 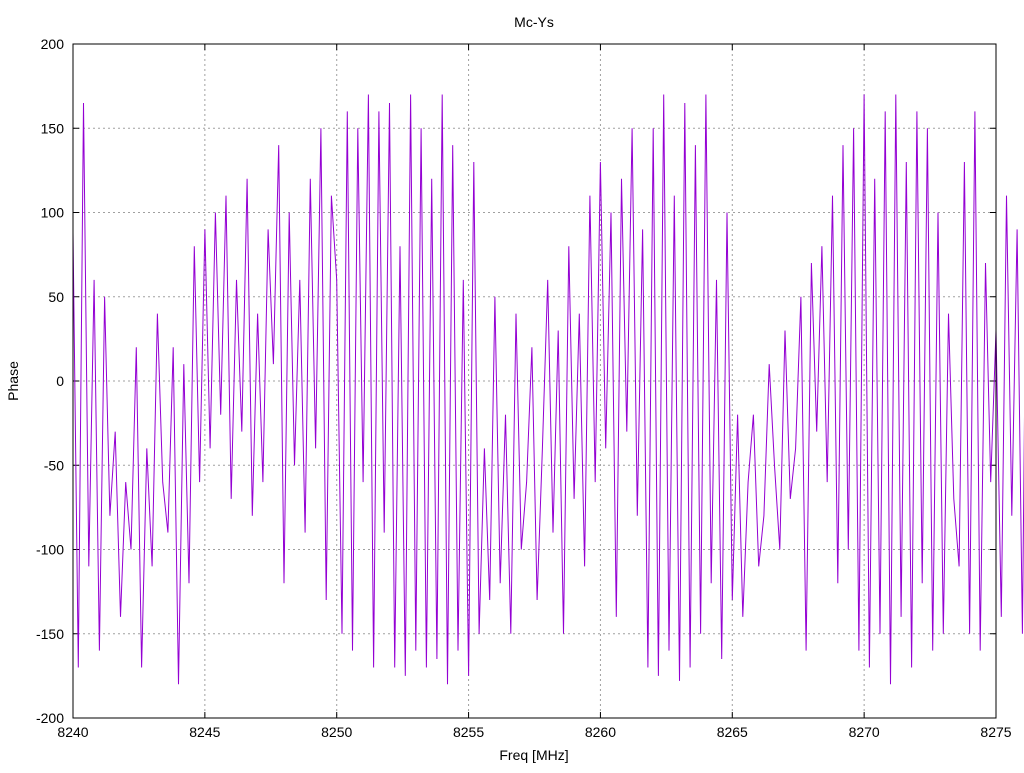 What do you see at coordinates (732, 732) in the screenshot?
I see `x-tick-label: 8265` at bounding box center [732, 732].